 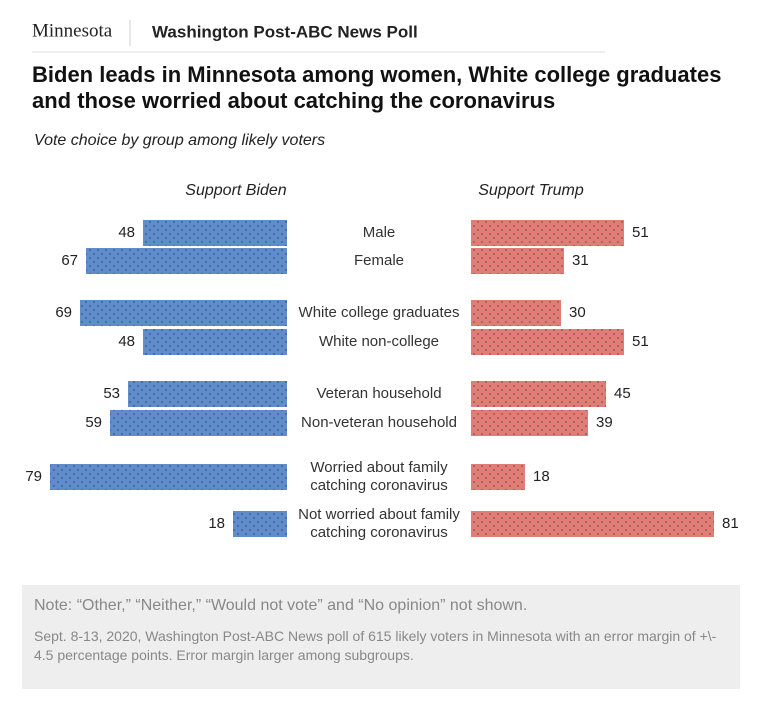 I want to click on category-label: Female, so click(x=379, y=260).